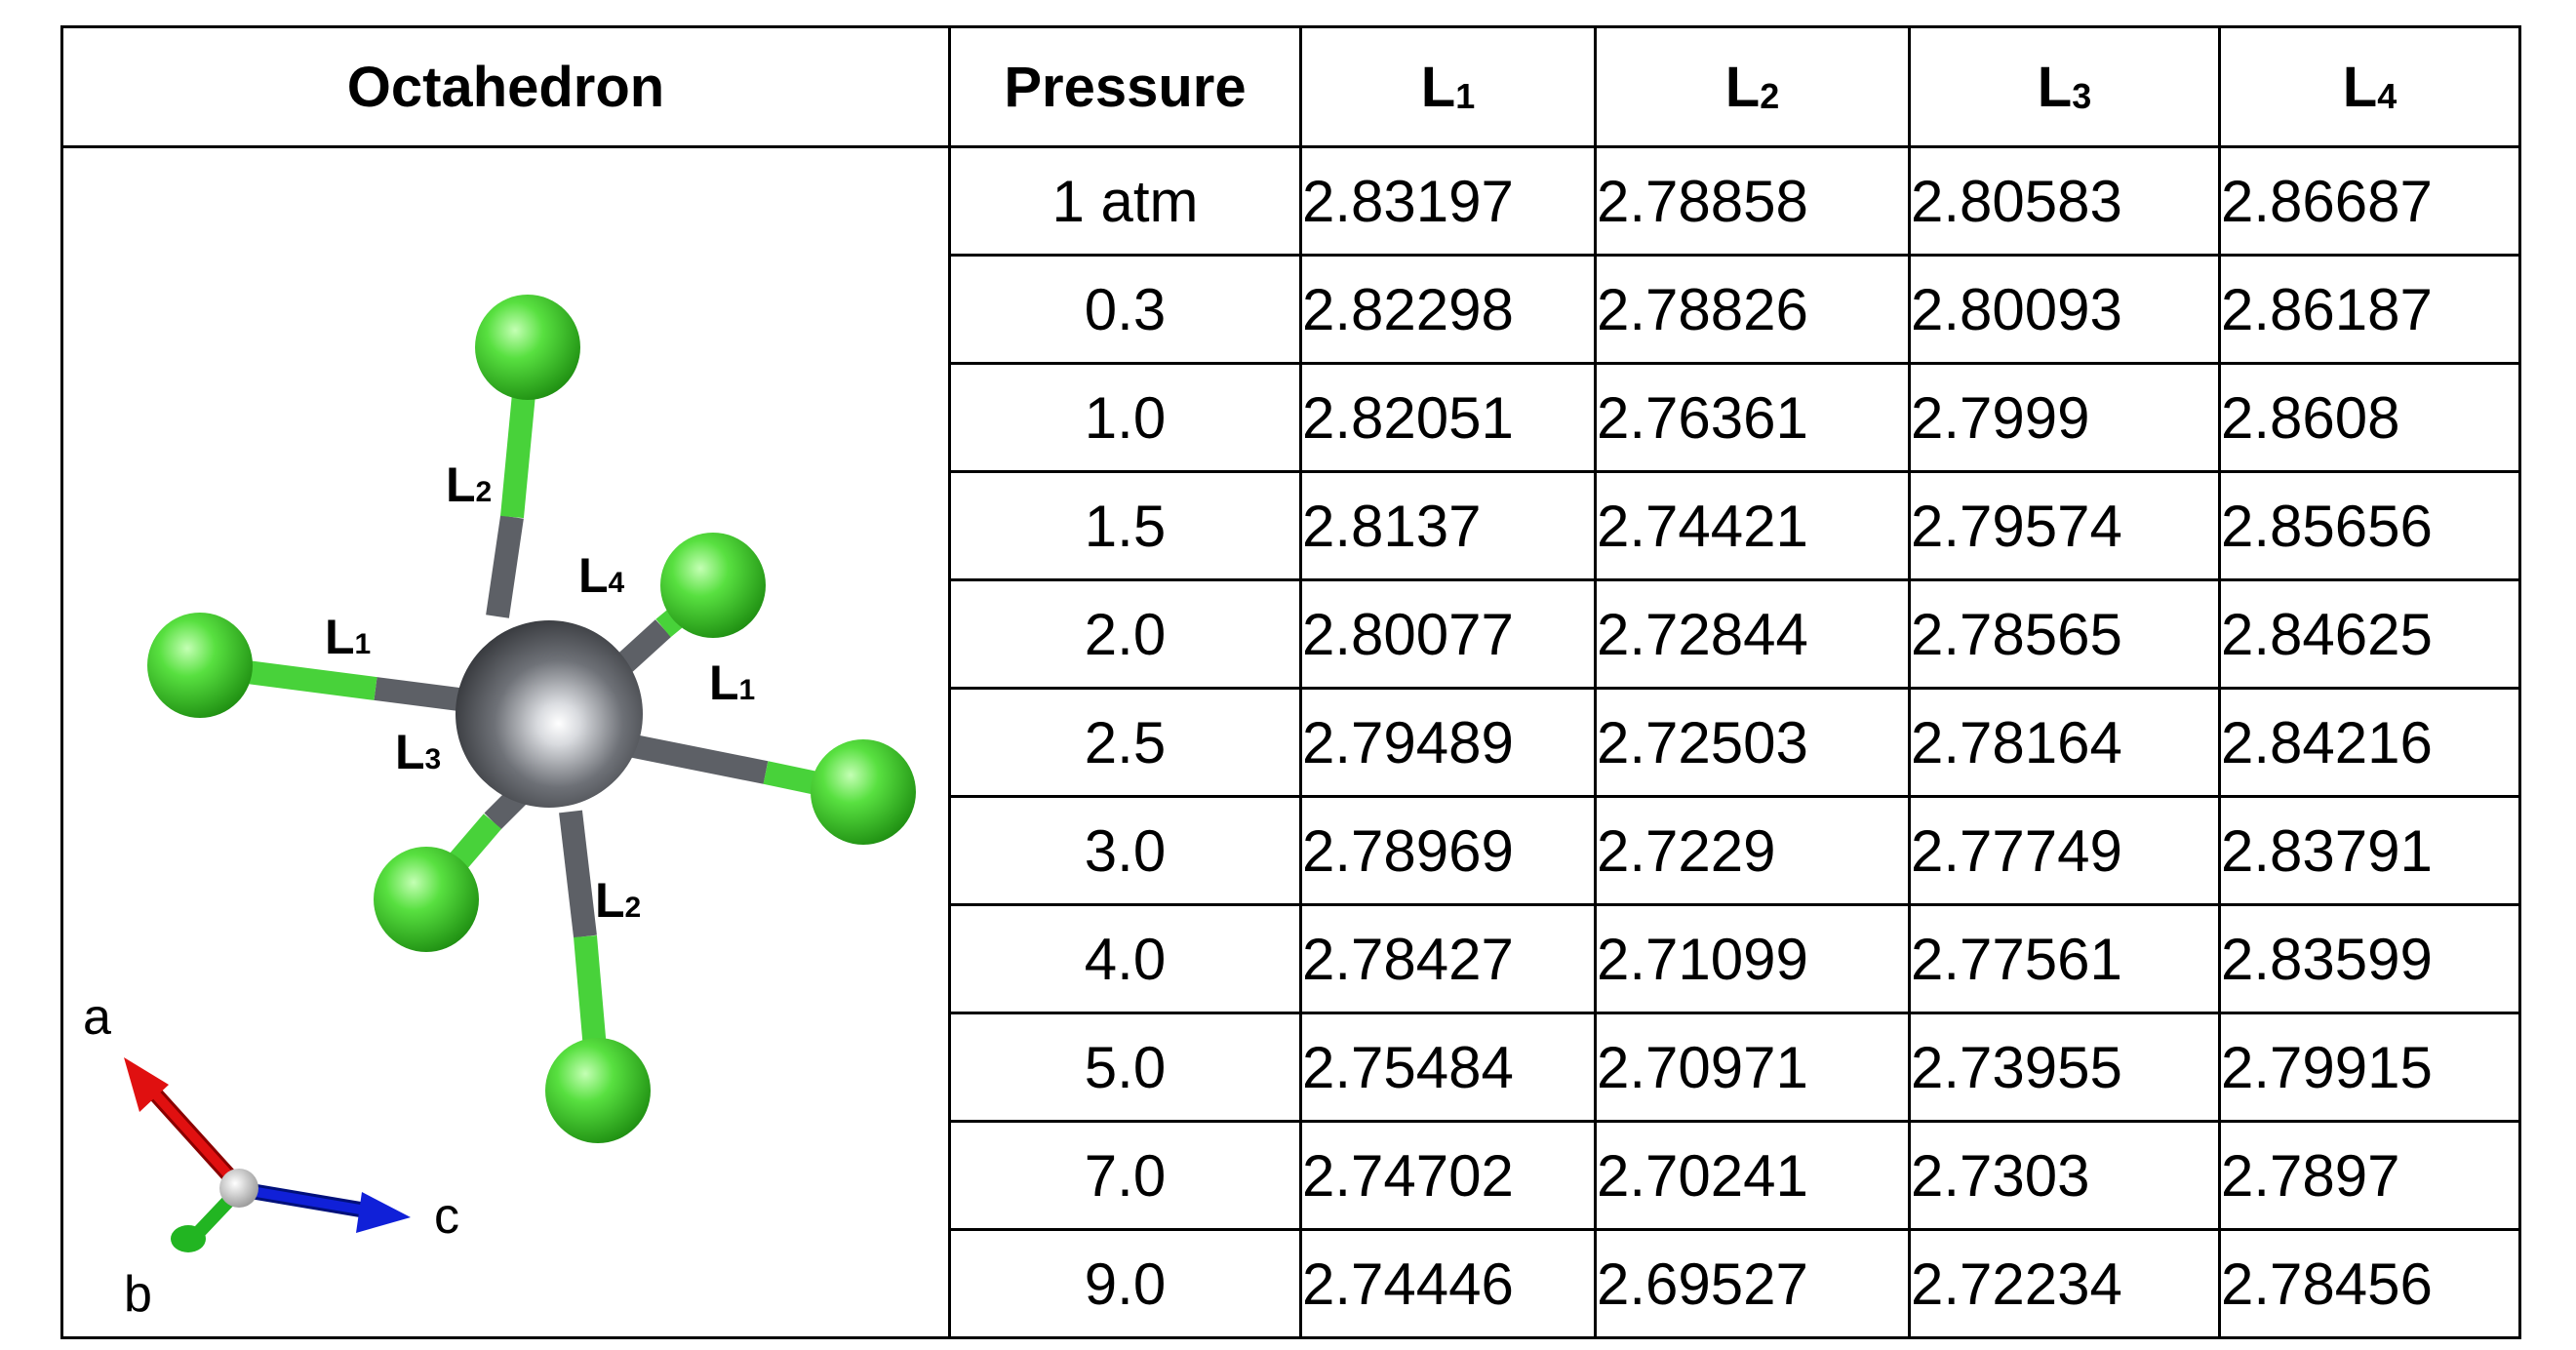 The image size is (2576, 1350). I want to click on cell-l2: 2.72503, so click(1752, 743).